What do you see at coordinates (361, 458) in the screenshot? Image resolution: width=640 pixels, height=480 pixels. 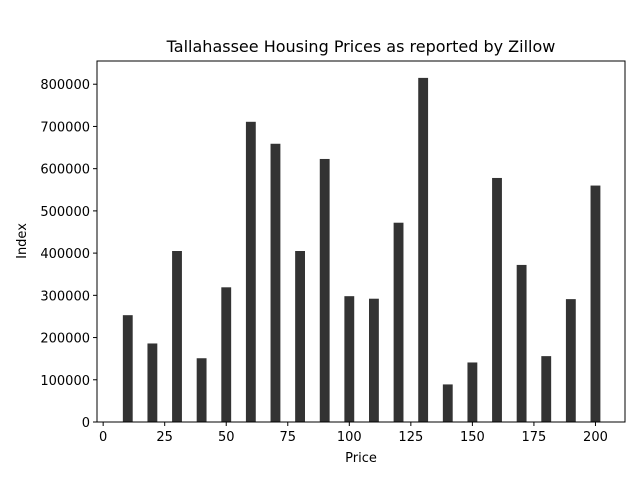 I see `x-axis-label: Price` at bounding box center [361, 458].